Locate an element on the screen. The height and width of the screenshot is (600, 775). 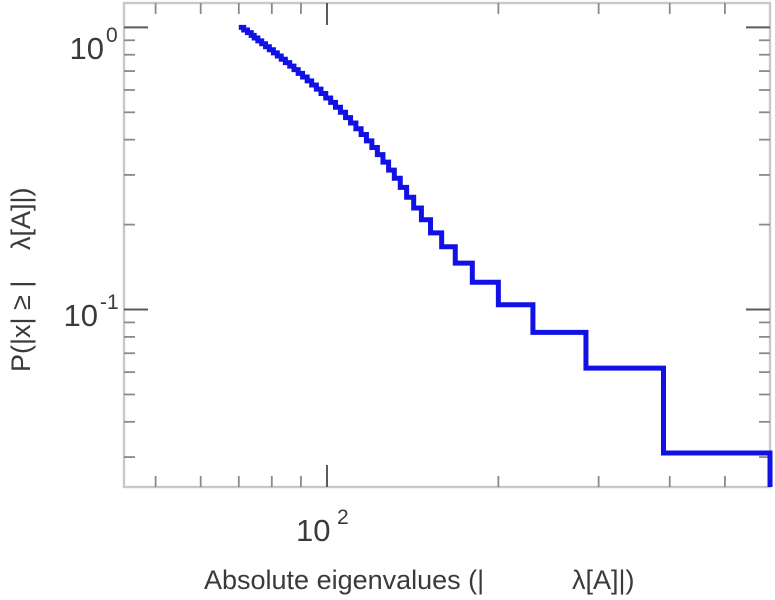
x-axis-tick-labels: 10 2 is located at coordinates (322, 527).